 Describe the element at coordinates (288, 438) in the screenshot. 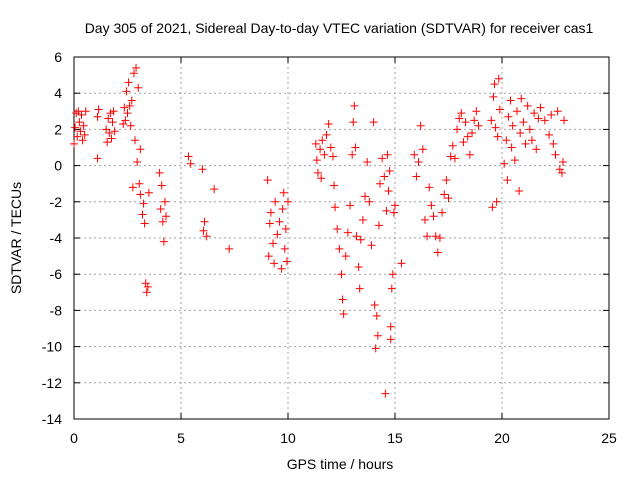

I see `x-tick-label: 10` at that location.